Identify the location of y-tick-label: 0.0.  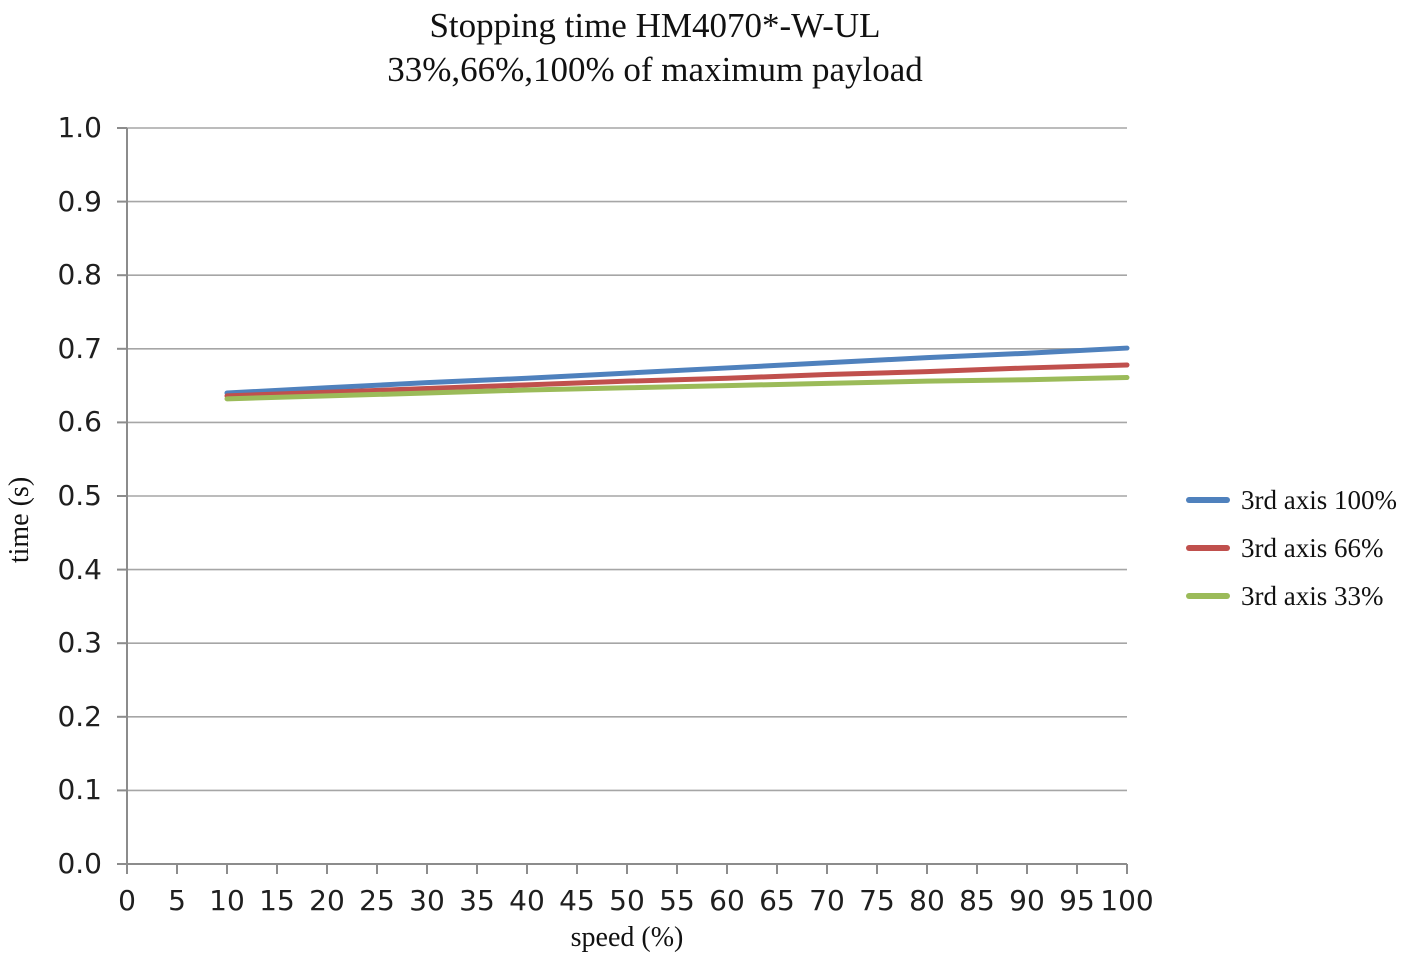
(79, 863).